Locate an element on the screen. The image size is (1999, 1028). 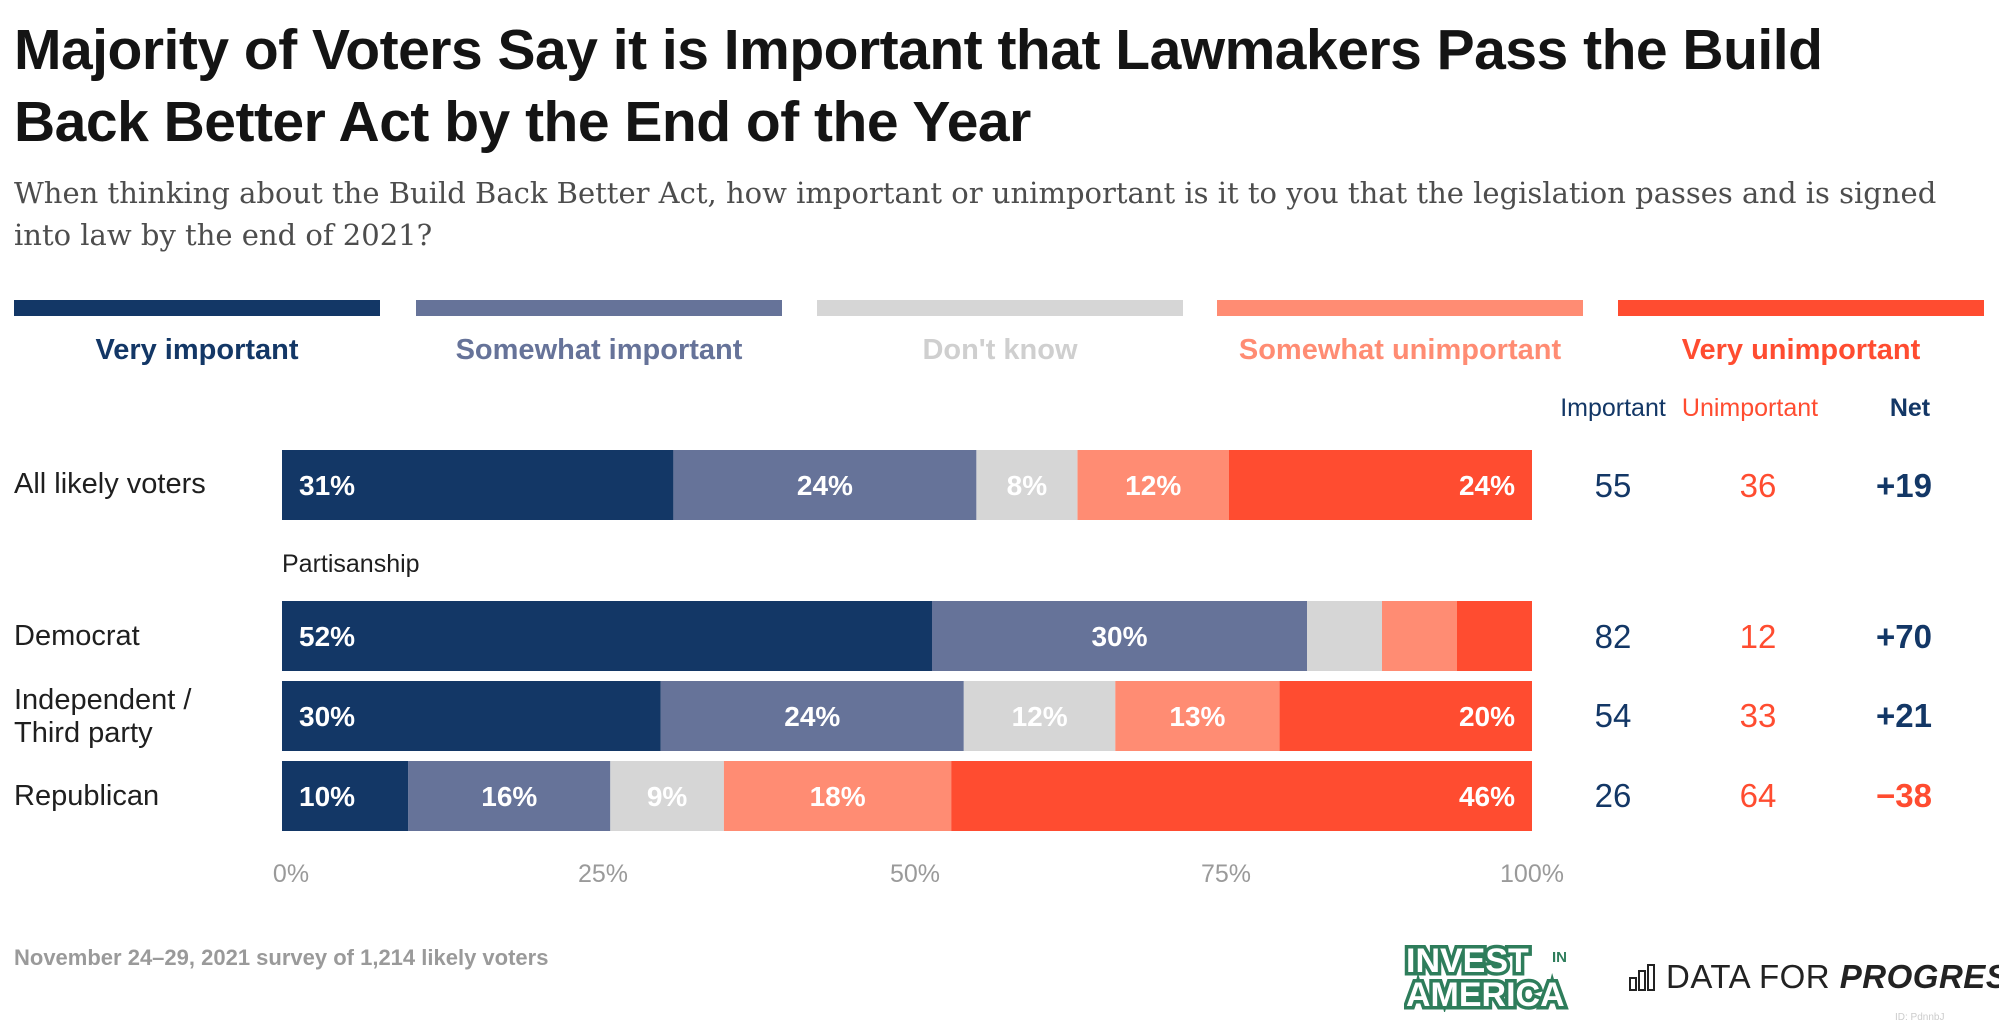
bar-republican-somewhat-unimportant is located at coordinates (837, 796).